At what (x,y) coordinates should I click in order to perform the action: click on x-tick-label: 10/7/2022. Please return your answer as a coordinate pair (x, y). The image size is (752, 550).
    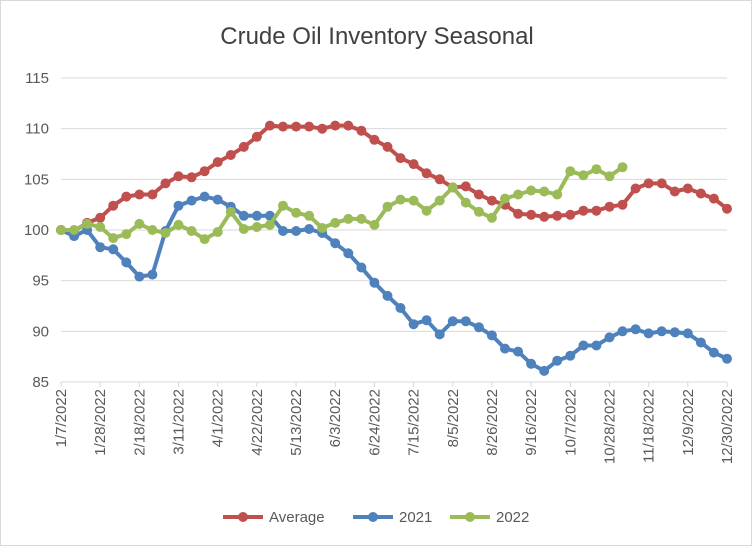
    Looking at the image, I should click on (570, 422).